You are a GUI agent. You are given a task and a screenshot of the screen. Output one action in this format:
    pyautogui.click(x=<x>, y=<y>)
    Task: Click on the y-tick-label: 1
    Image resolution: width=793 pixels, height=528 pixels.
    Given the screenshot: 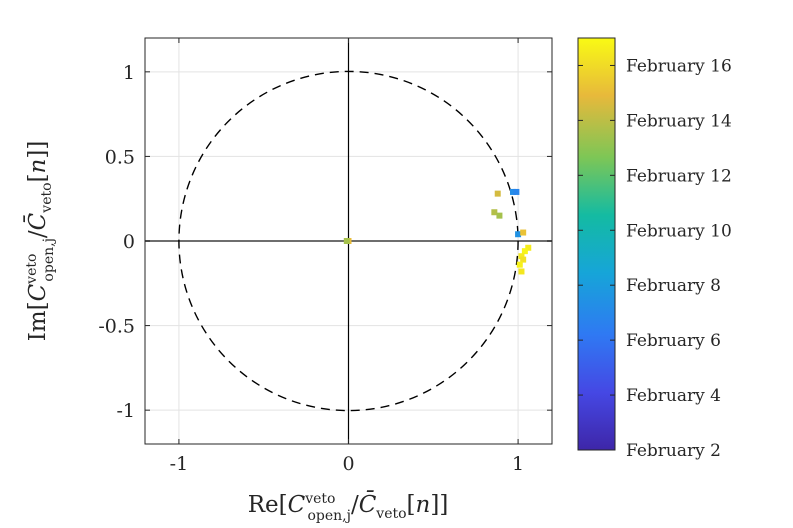 What is the action you would take?
    pyautogui.click(x=129, y=73)
    